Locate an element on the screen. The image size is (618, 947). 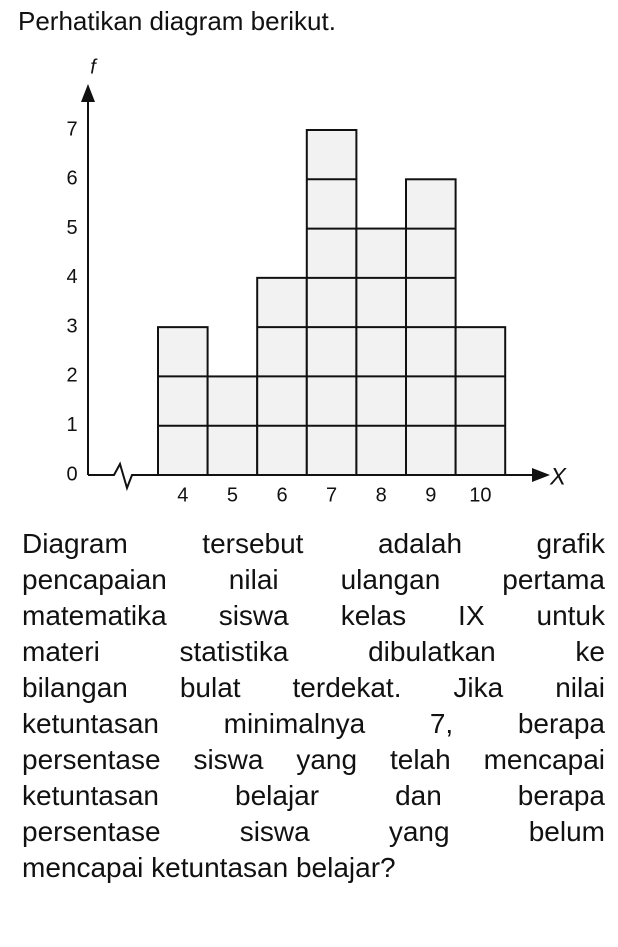
question-line: ketuntasan belajar dan berapa is located at coordinates (313, 795).